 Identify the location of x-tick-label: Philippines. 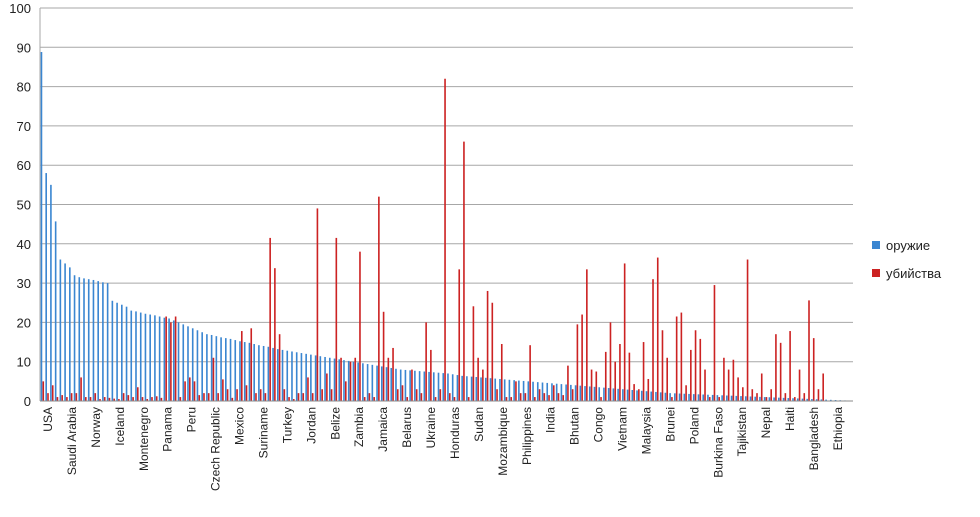
(527, 436).